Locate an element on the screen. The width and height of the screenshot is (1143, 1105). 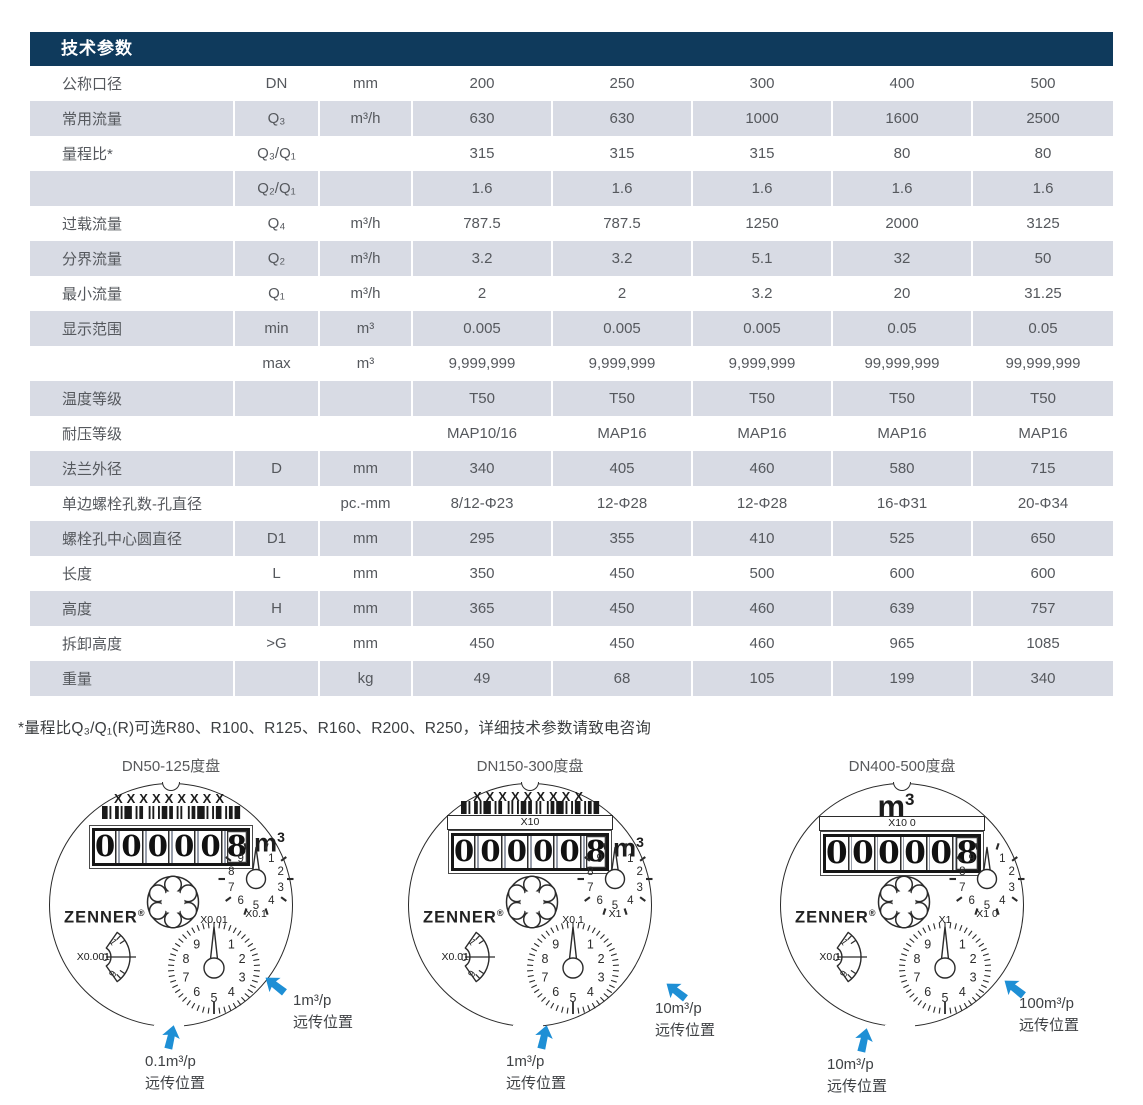
row-value: 1250 is located at coordinates (763, 223).